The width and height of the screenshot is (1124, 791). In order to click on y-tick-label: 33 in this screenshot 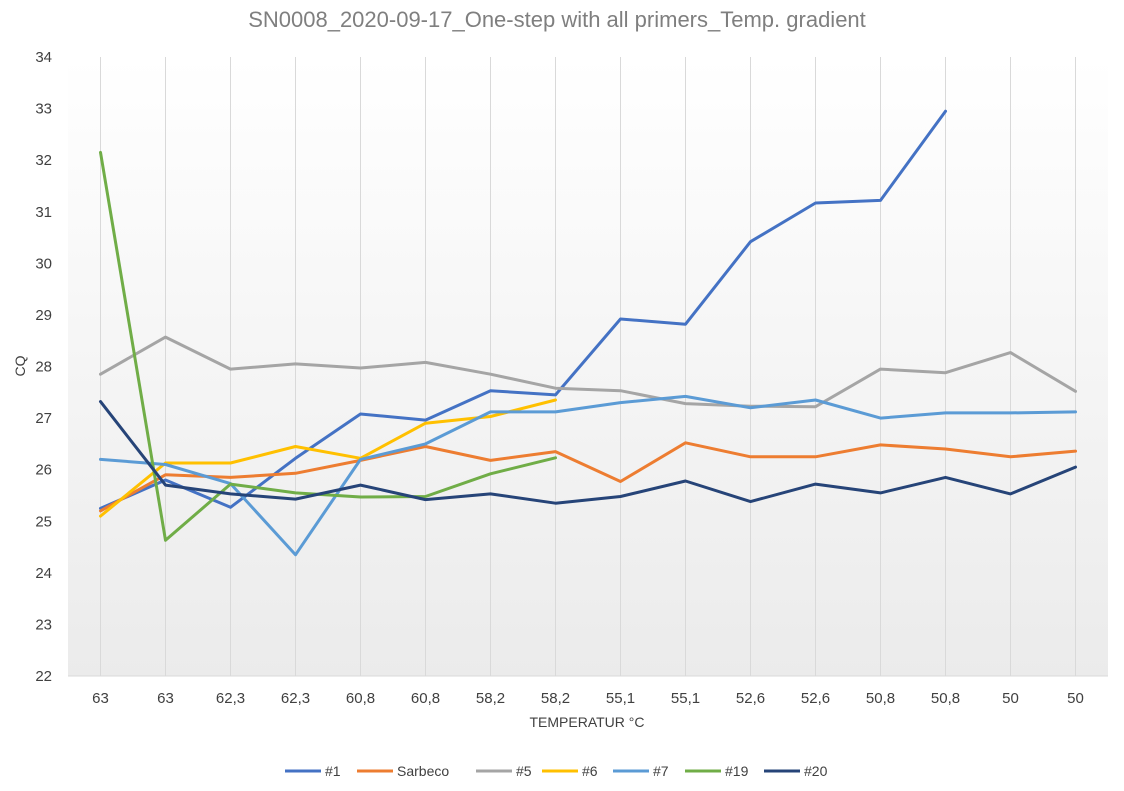, I will do `click(43, 109)`.